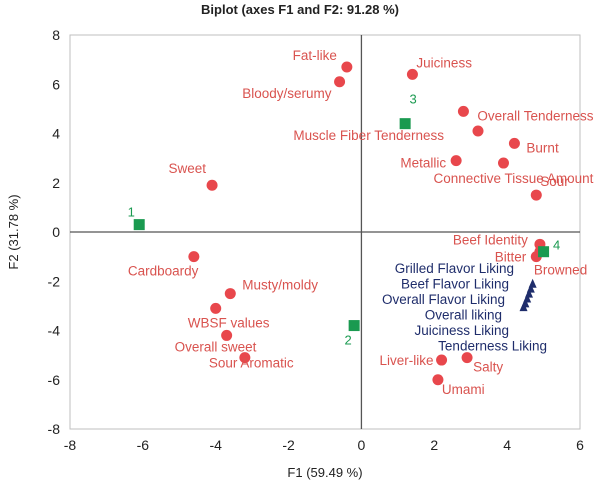 The height and width of the screenshot is (484, 600). Describe the element at coordinates (413, 99) in the screenshot. I see `observation-label-3: 3` at that location.